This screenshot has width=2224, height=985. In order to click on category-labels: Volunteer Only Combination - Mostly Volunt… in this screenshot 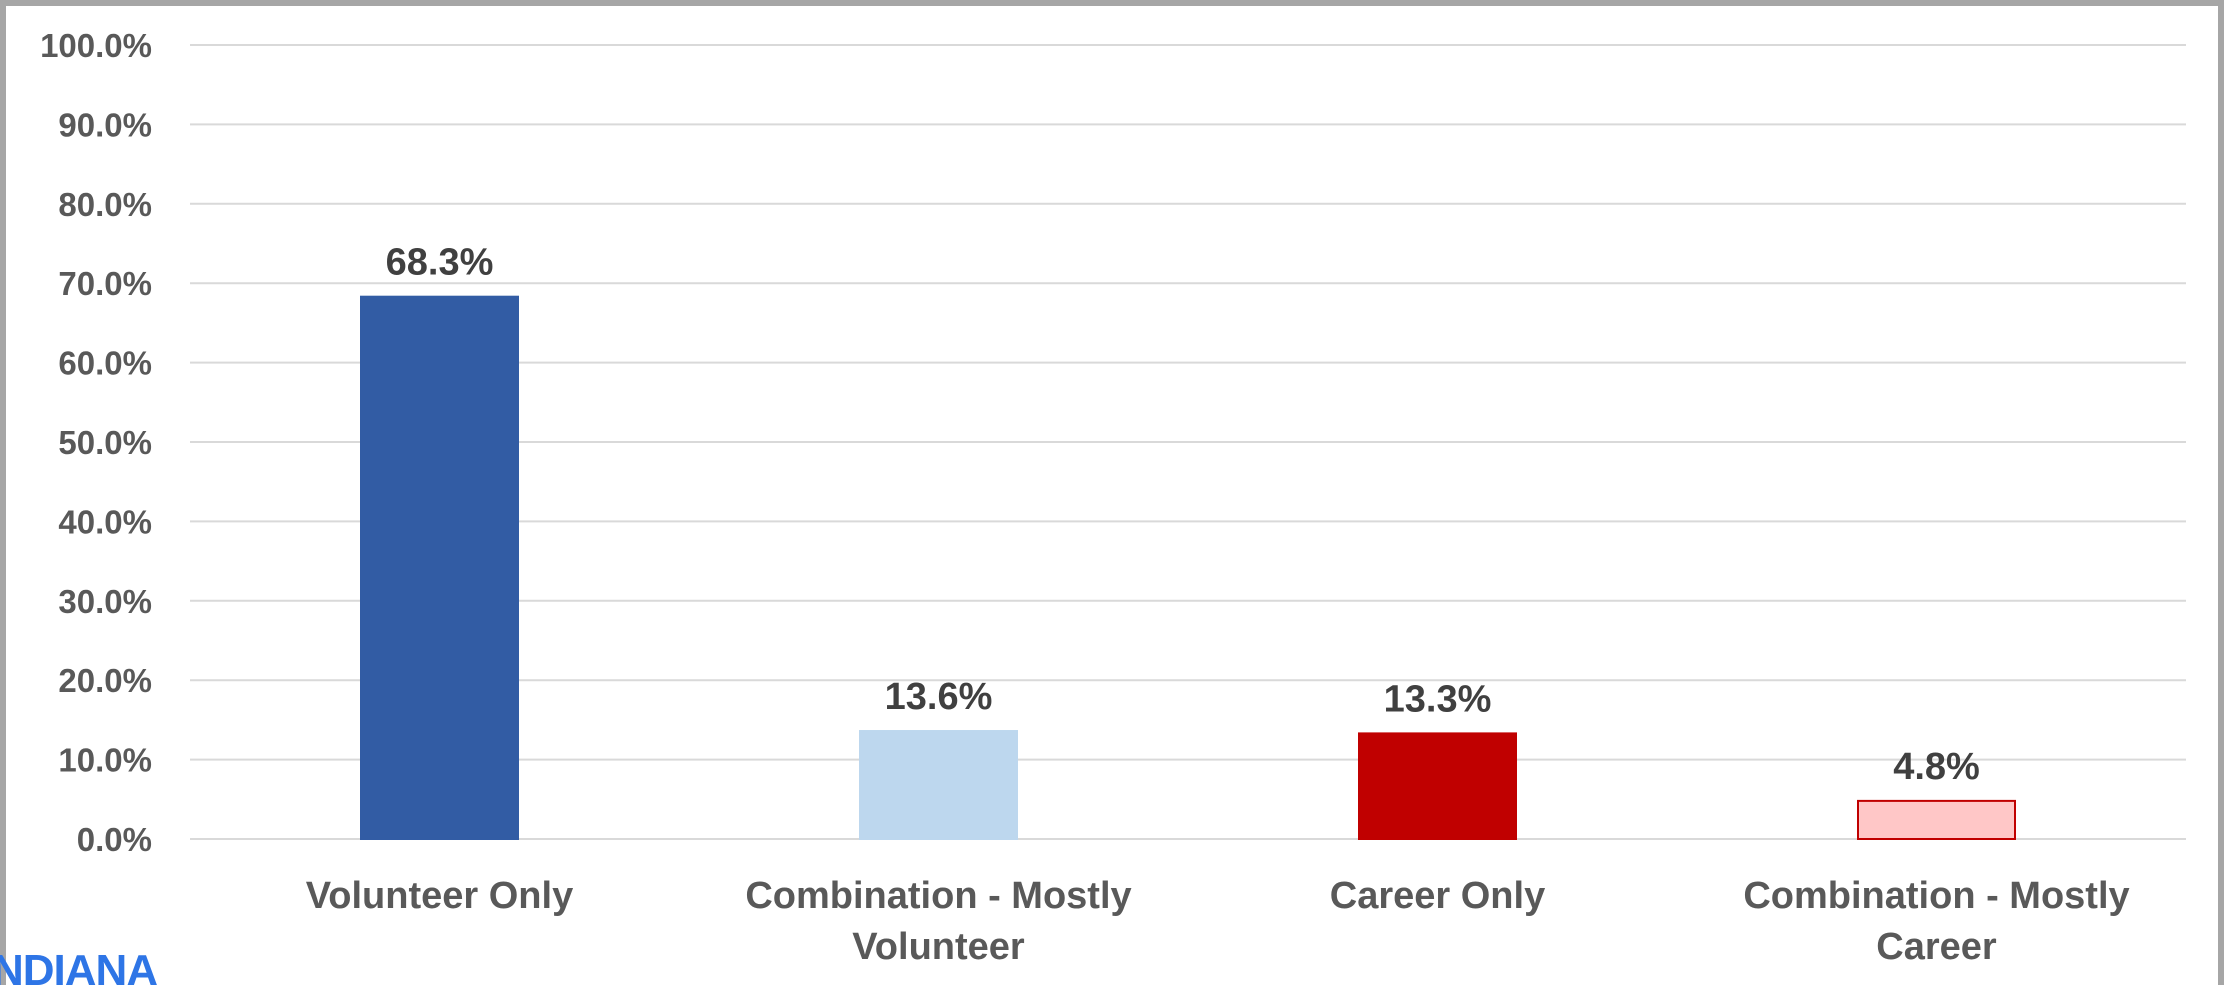, I will do `click(1218, 921)`.